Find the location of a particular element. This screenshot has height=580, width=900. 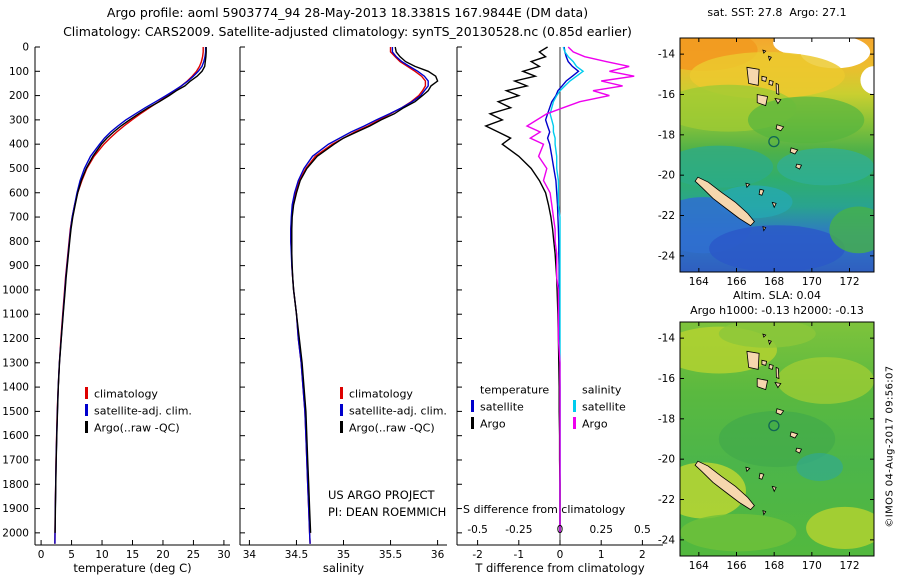

y-tick-label: 1700 is located at coordinates (15, 460).